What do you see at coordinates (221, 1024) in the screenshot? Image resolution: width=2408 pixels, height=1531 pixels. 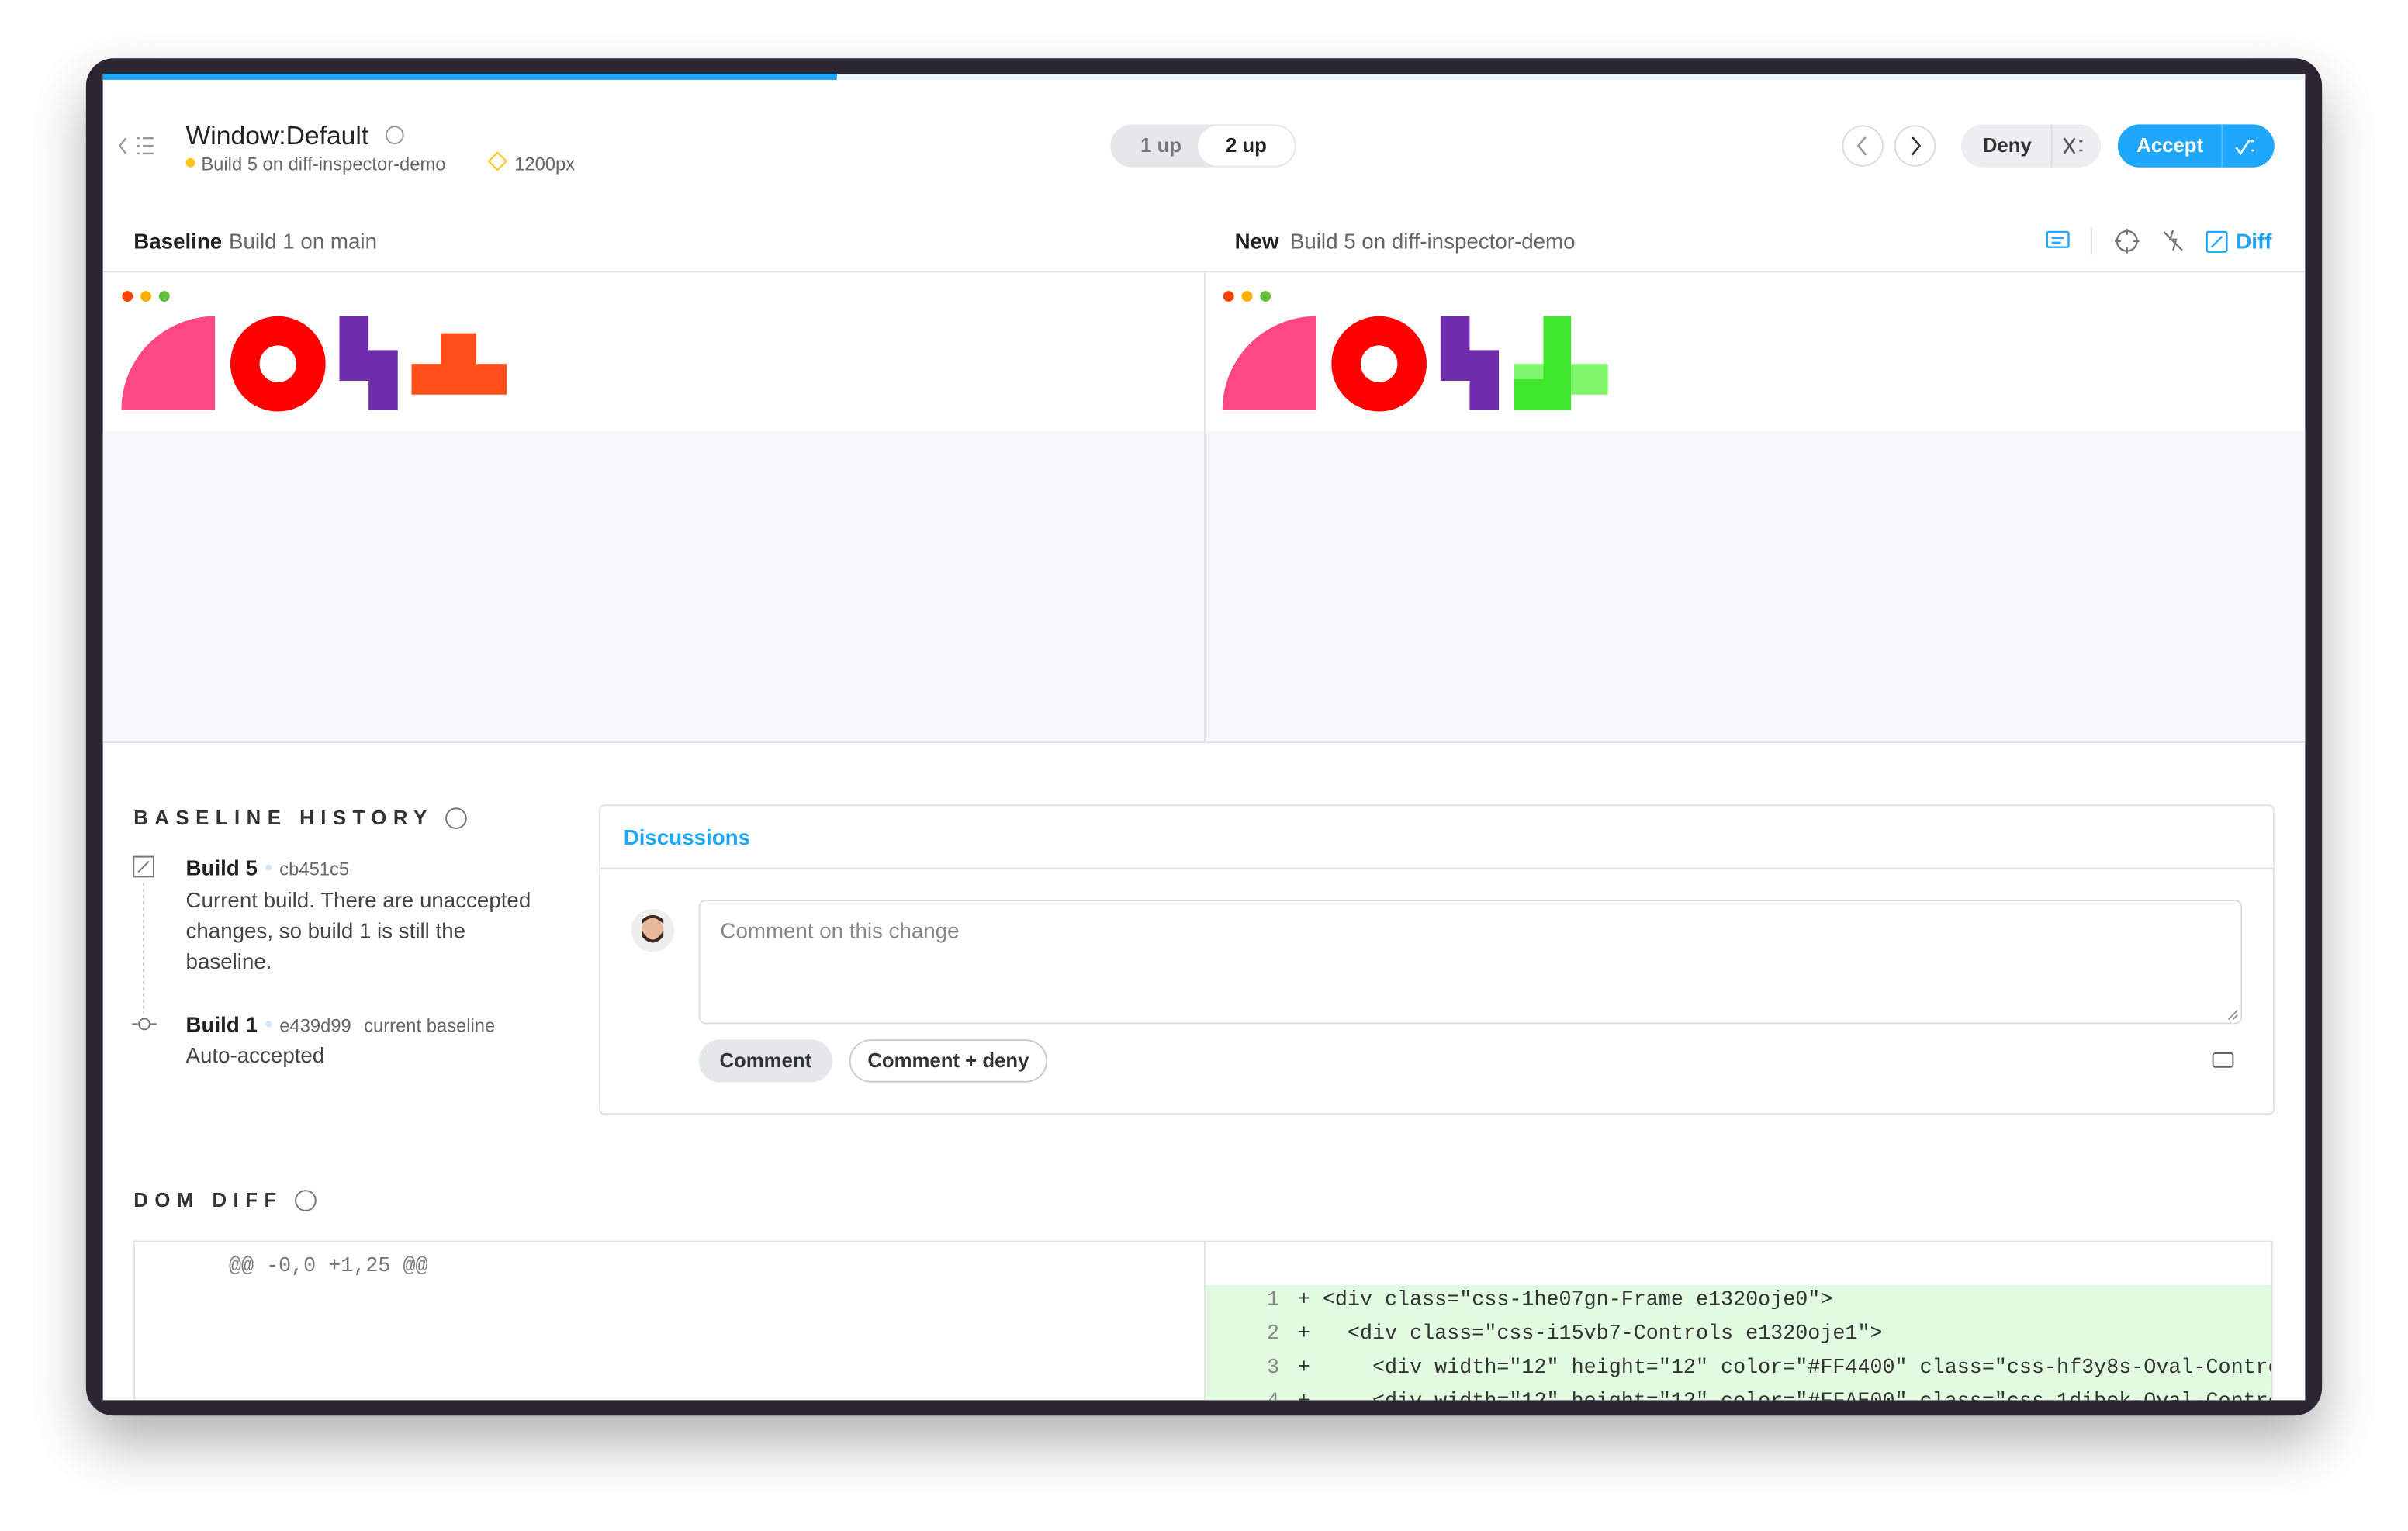 I see `build-name: Build 1` at bounding box center [221, 1024].